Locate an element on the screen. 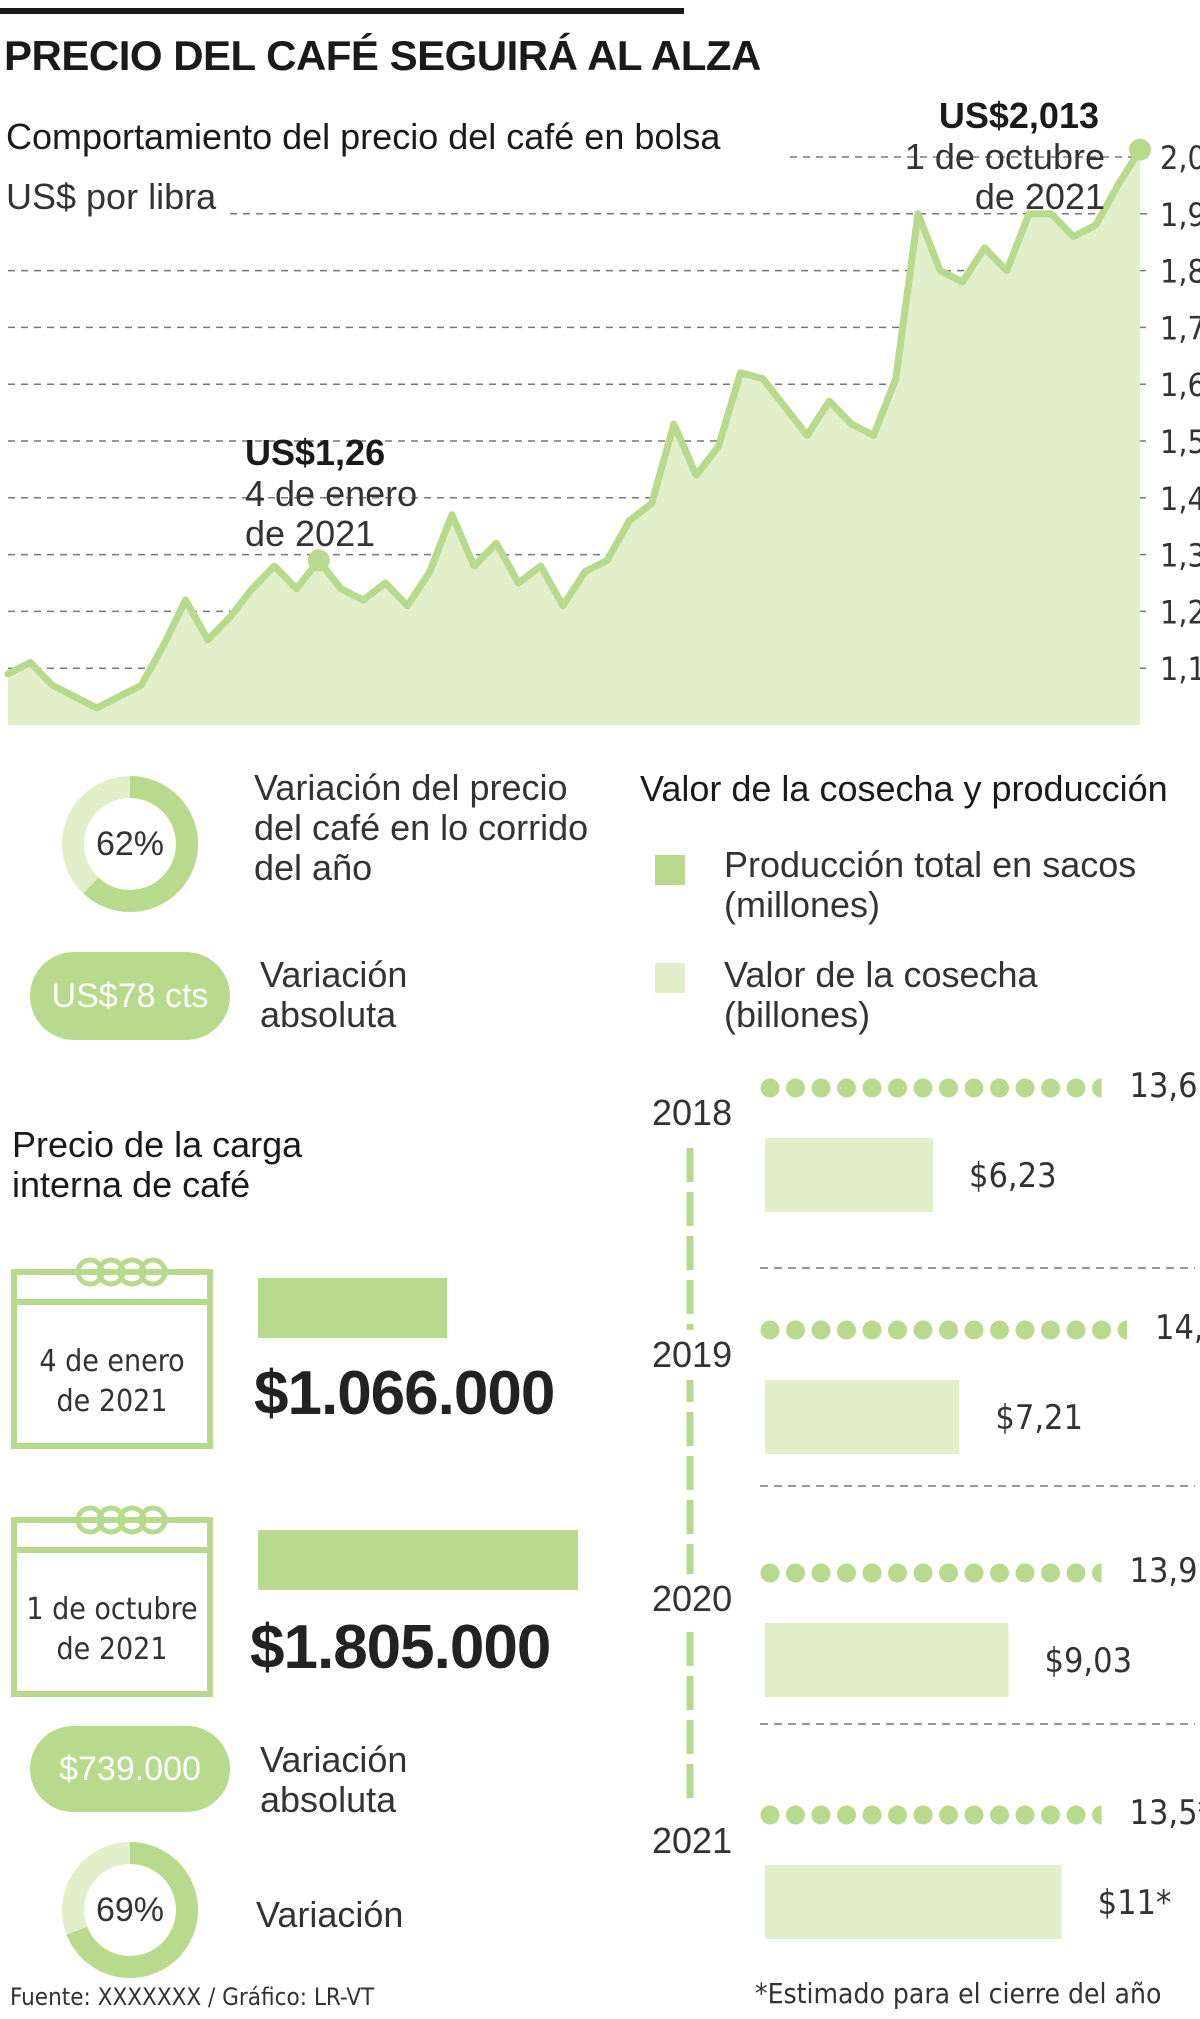  legend-value-line: Valor de la cosecha is located at coordinates (881, 974).